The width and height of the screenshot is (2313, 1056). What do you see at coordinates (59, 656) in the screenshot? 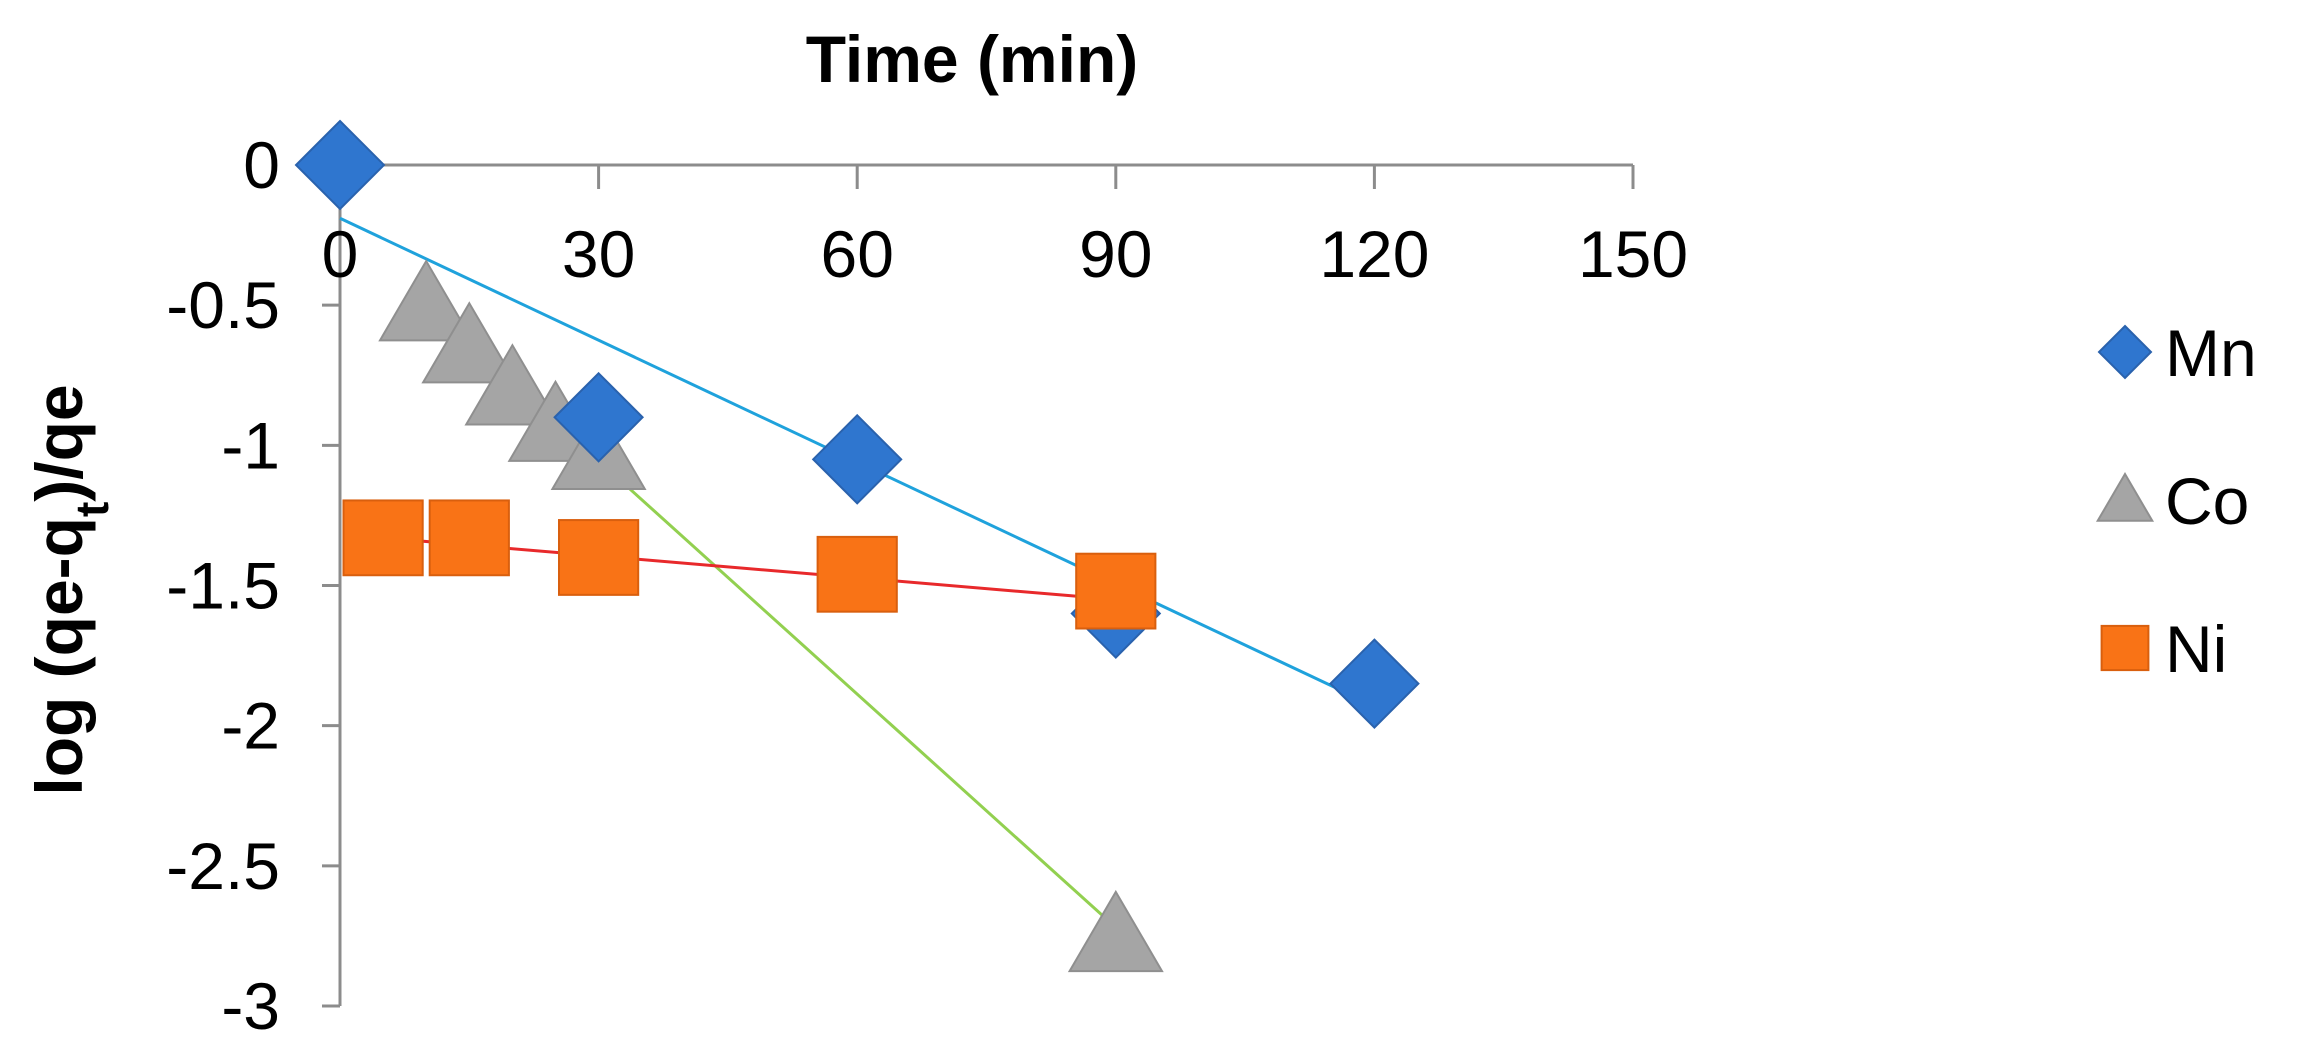
I see `y-axis-title-prefix: log (qe-q` at bounding box center [59, 656].